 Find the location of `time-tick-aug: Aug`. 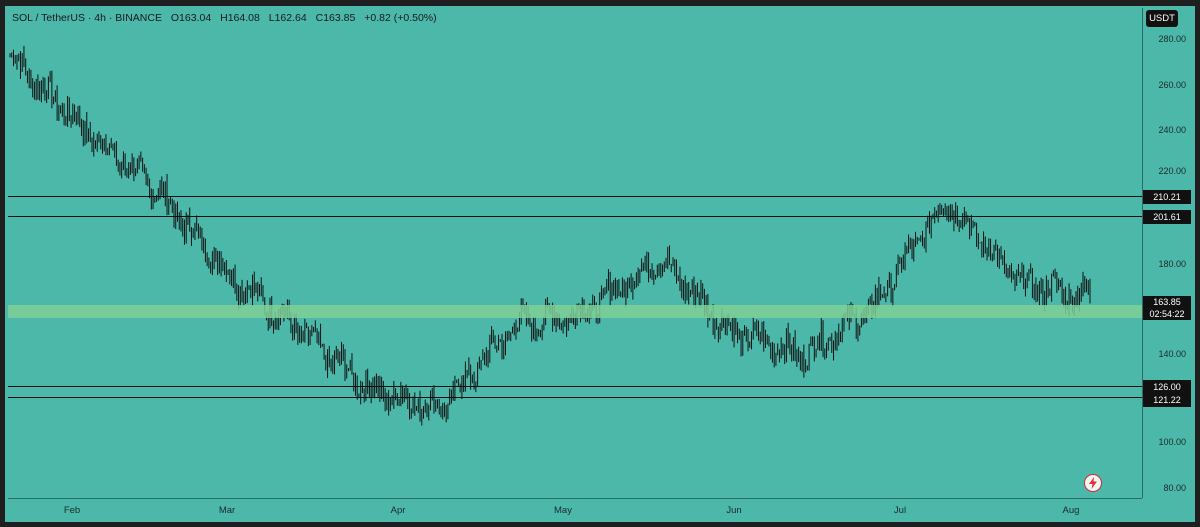

time-tick-aug: Aug is located at coordinates (1071, 510).